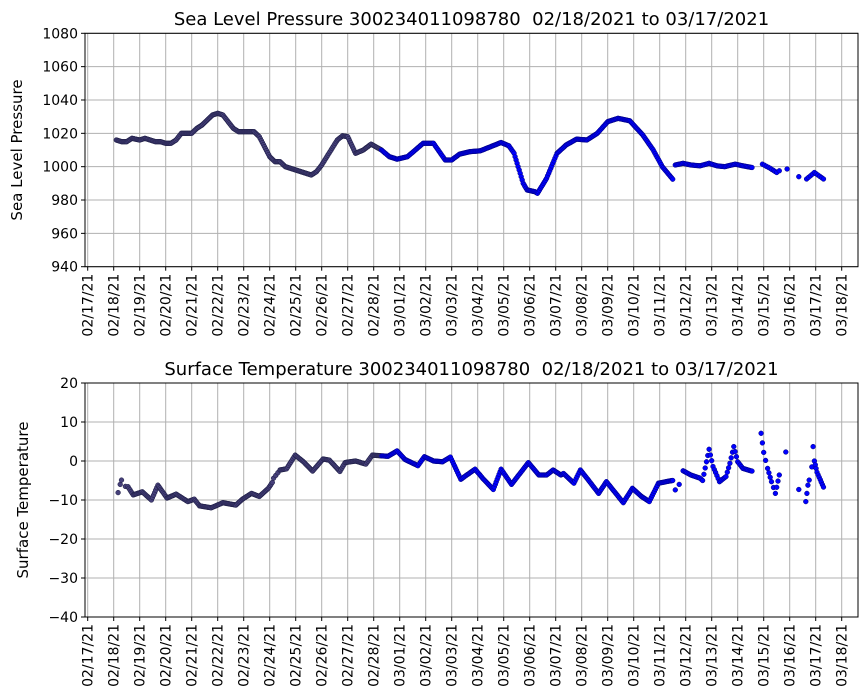 The height and width of the screenshot is (700, 867). What do you see at coordinates (60, 68) in the screenshot?
I see `y-tick-label: 1060` at bounding box center [60, 68].